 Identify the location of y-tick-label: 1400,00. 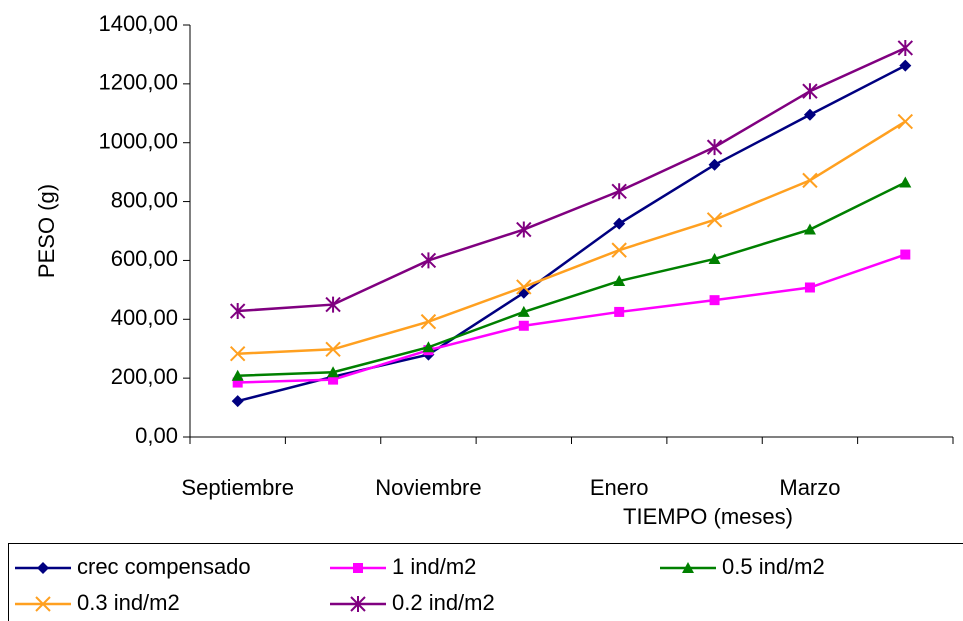
(138, 23).